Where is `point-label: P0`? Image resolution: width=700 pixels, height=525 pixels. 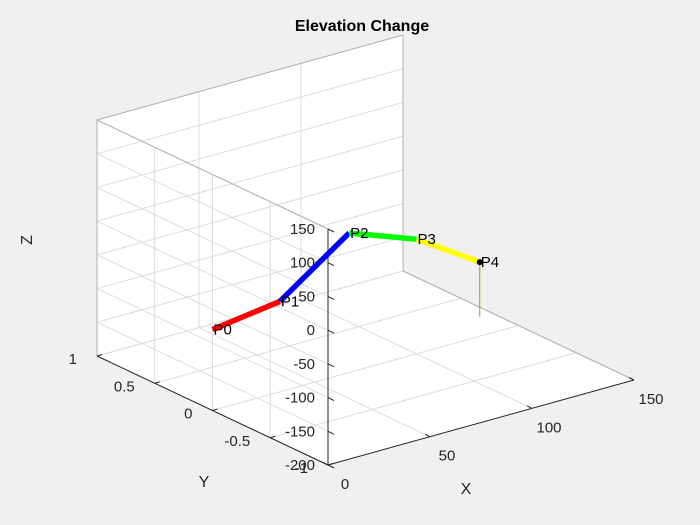 point-label: P0 is located at coordinates (223, 330).